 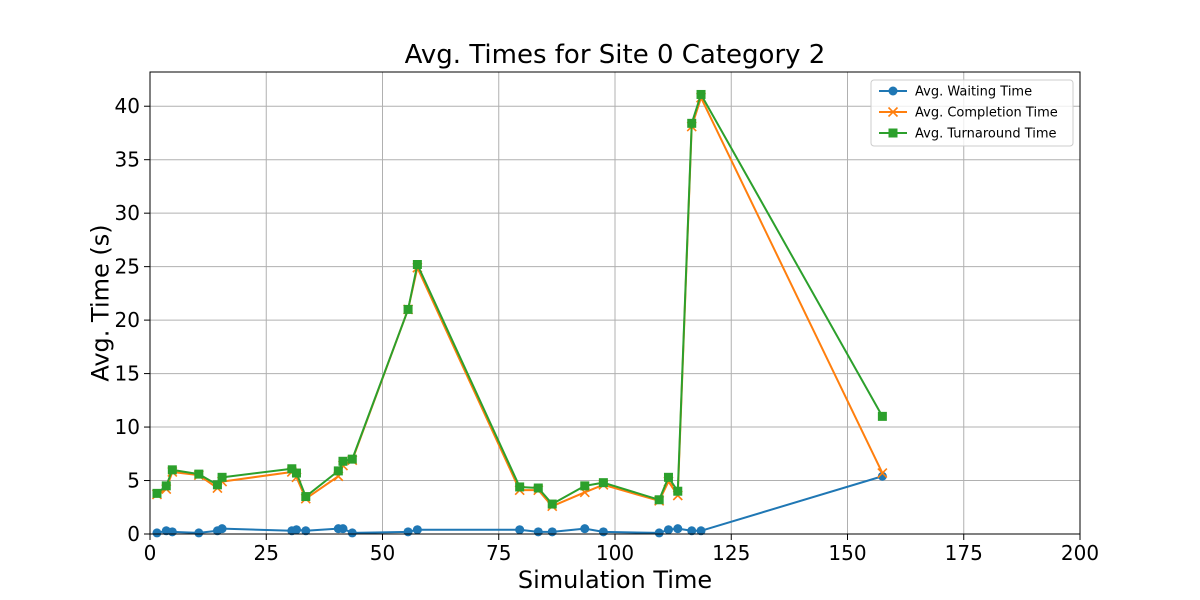 What do you see at coordinates (731, 553) in the screenshot?
I see `x-tick-label: 125` at bounding box center [731, 553].